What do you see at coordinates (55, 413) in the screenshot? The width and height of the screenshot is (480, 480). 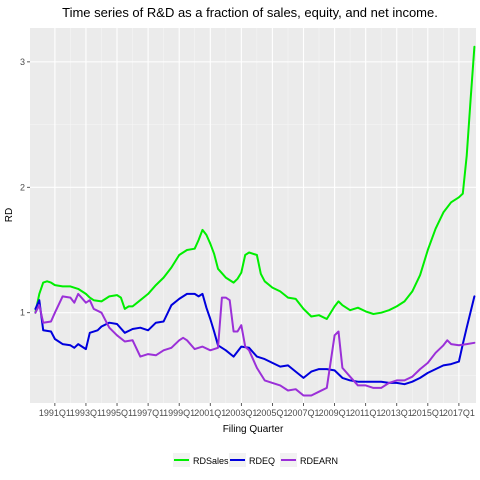 I see `x-tick-label: 1991Q1` at bounding box center [55, 413].